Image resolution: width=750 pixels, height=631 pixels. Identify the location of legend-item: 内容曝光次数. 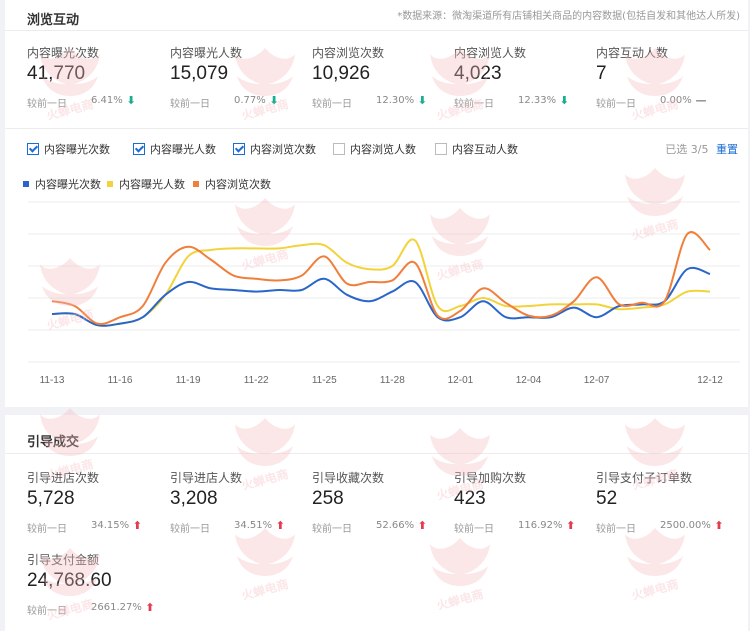
(62, 184).